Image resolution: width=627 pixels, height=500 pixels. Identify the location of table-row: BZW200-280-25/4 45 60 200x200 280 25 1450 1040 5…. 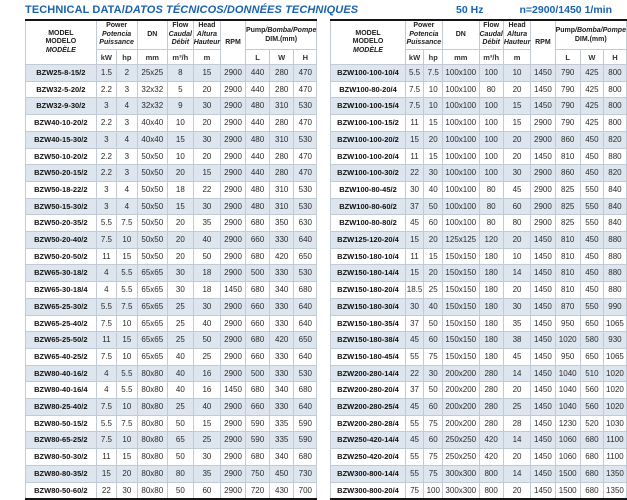
(478, 407).